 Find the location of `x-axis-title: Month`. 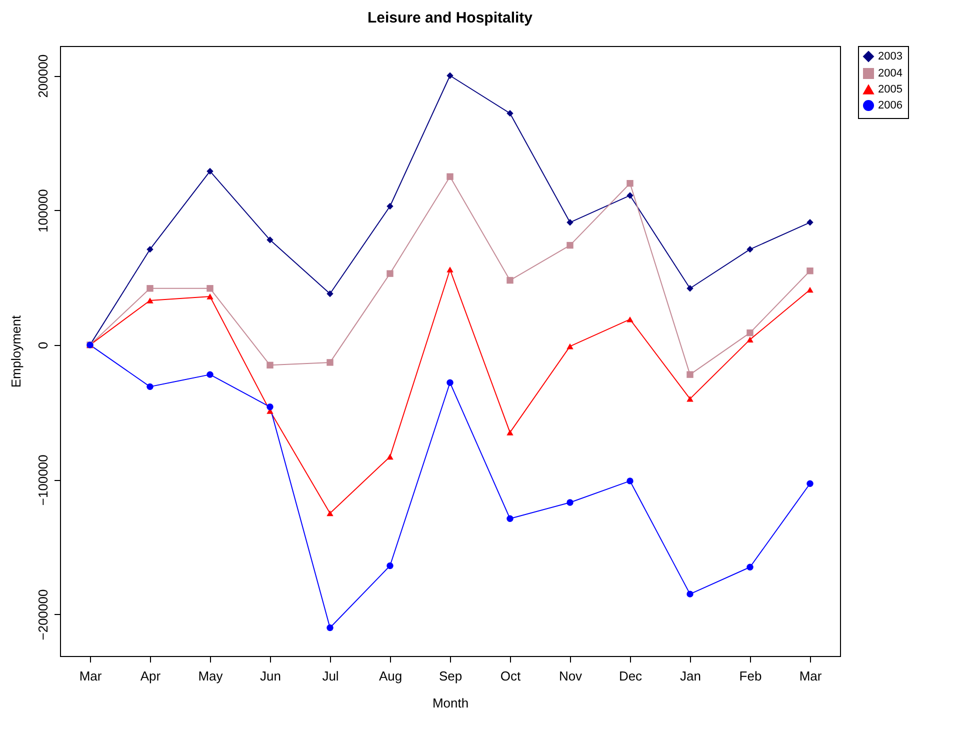

x-axis-title: Month is located at coordinates (450, 703).